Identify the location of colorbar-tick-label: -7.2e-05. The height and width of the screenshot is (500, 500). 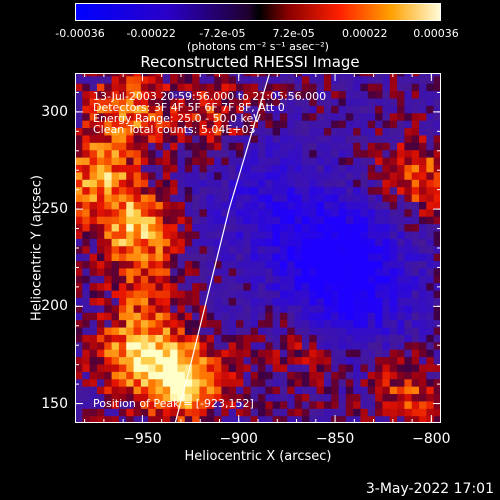
(222, 33).